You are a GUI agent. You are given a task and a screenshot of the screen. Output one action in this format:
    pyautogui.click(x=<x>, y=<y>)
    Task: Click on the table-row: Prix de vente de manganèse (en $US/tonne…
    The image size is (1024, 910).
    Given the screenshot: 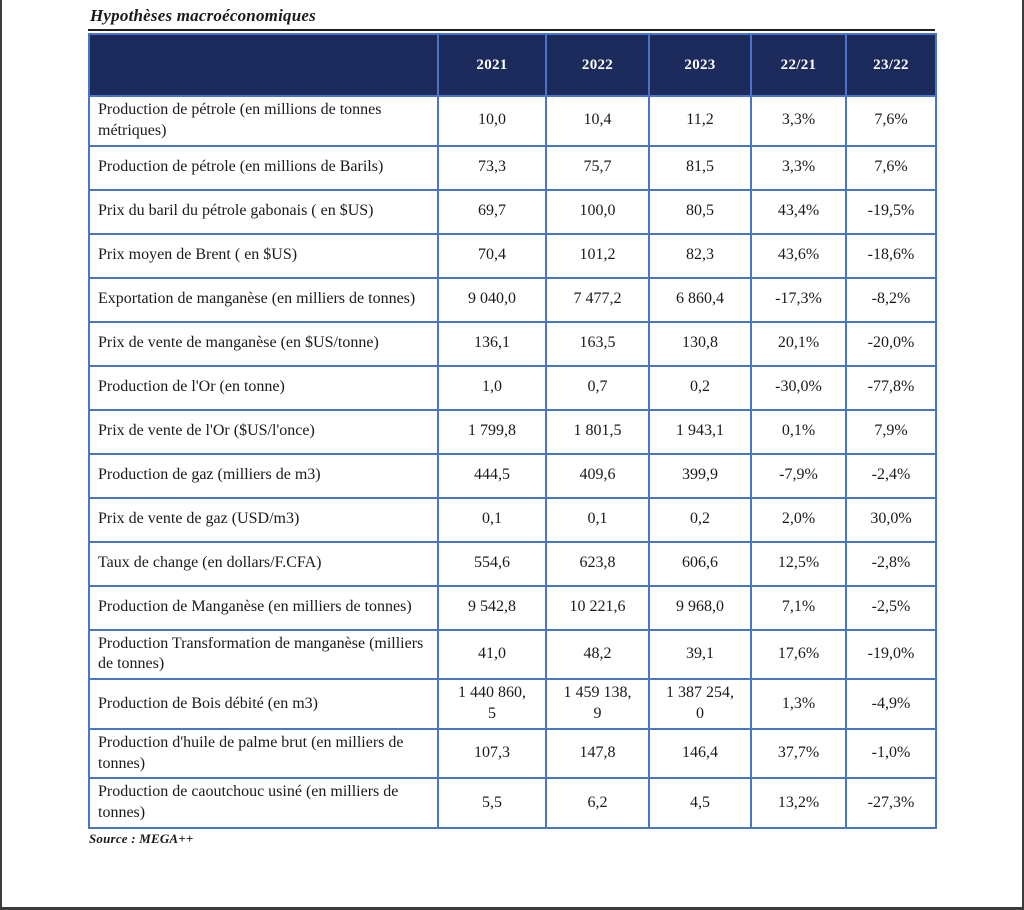 What is the action you would take?
    pyautogui.click(x=512, y=343)
    